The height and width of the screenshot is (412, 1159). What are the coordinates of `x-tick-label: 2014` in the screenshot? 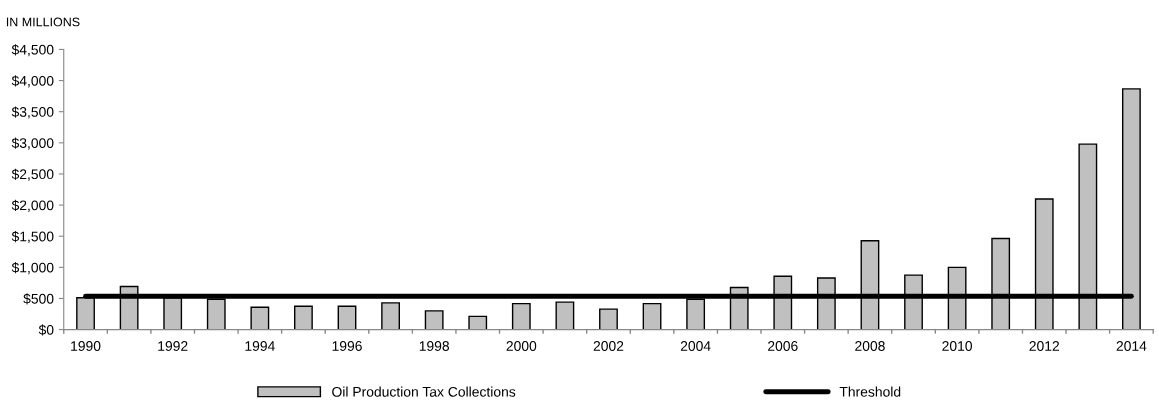 It's located at (1131, 346).